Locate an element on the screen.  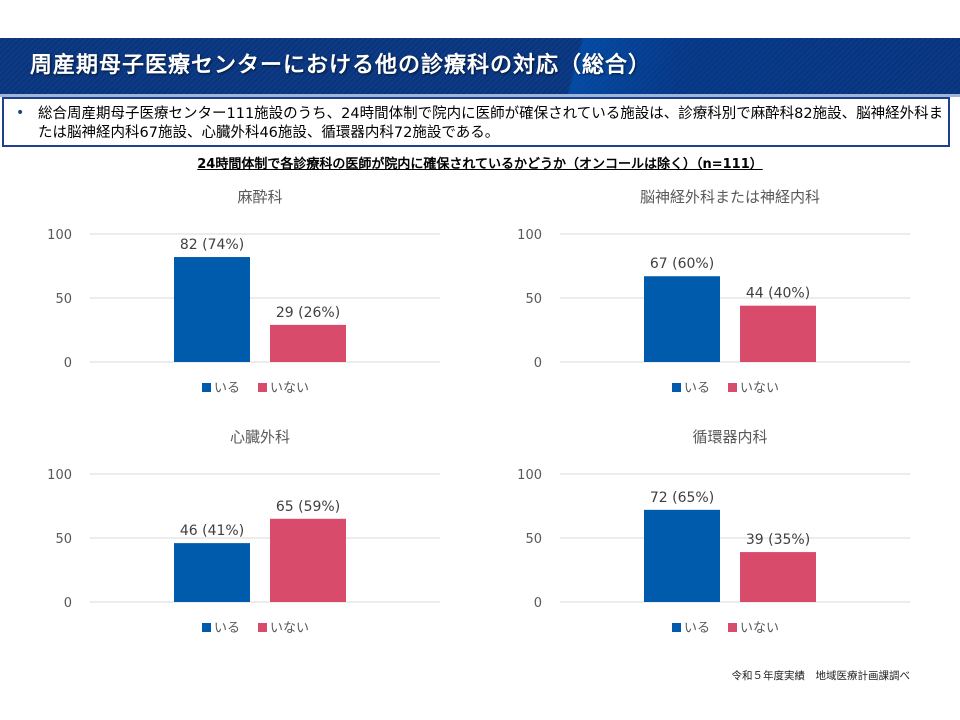
bar-chart: 脳神経外科または神経内科 0 50 100 67 (60%) 44 (40%) いる いない is located at coordinates (713, 292).